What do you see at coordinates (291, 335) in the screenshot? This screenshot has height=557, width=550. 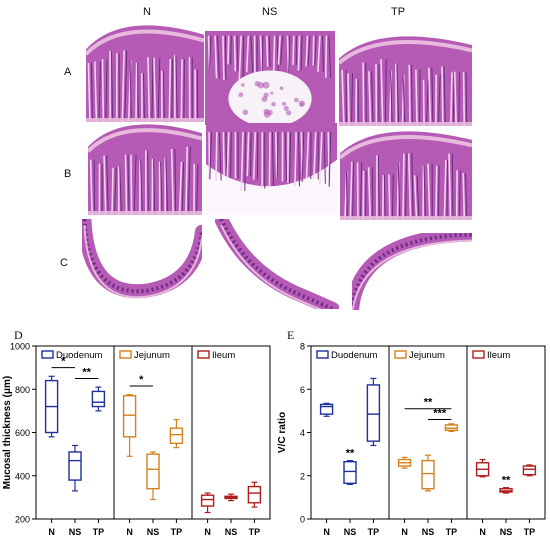 I see `panel-label-e: E` at bounding box center [291, 335].